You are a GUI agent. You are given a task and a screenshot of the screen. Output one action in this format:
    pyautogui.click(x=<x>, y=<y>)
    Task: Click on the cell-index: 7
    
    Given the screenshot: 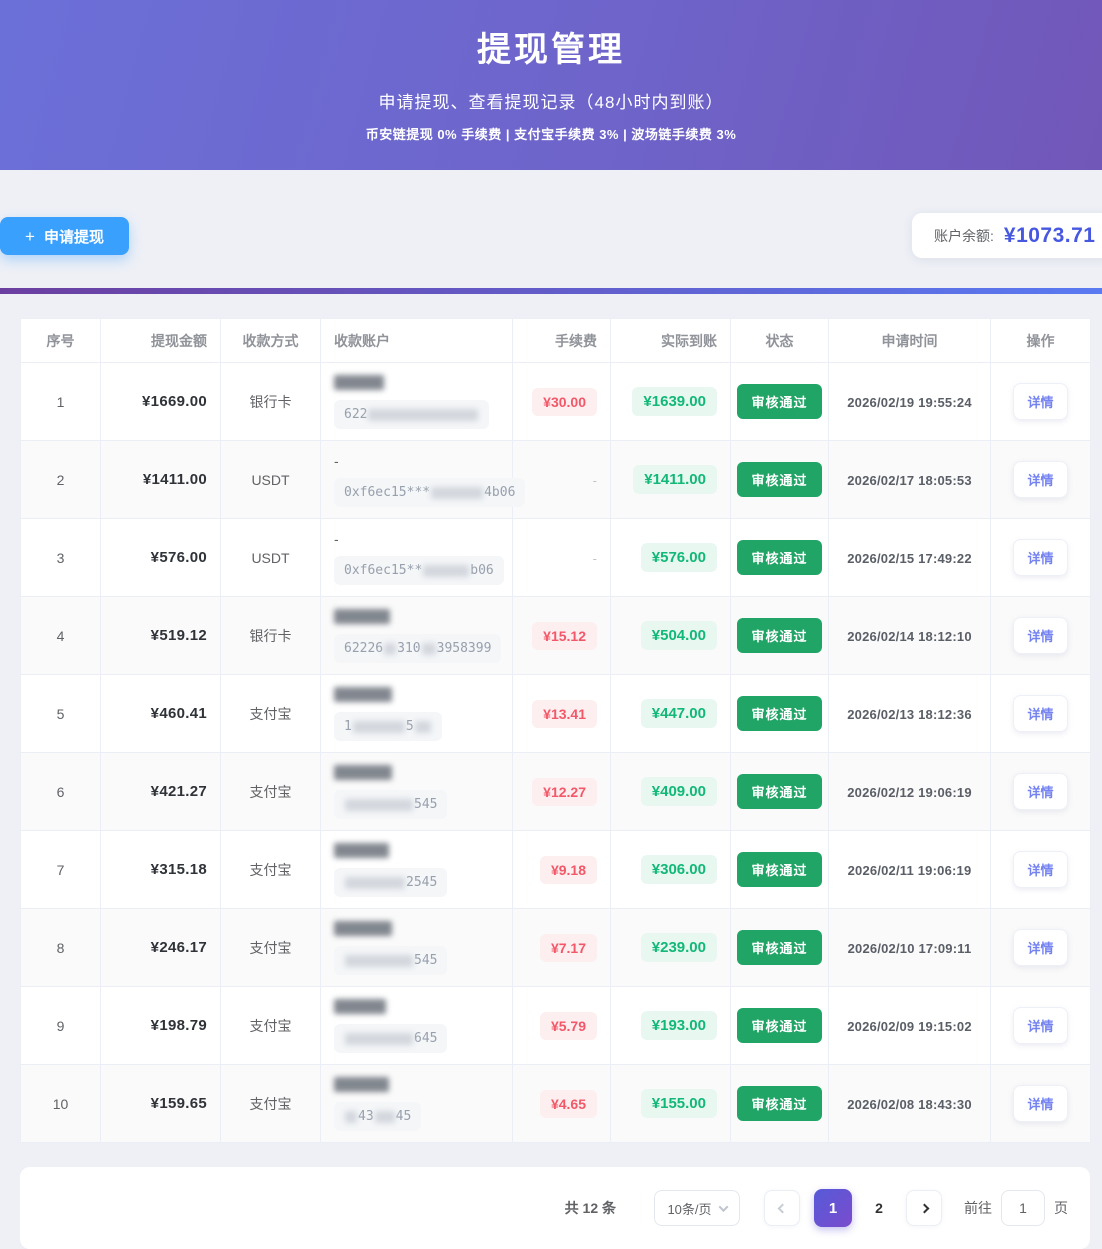 What is the action you would take?
    pyautogui.click(x=60, y=869)
    